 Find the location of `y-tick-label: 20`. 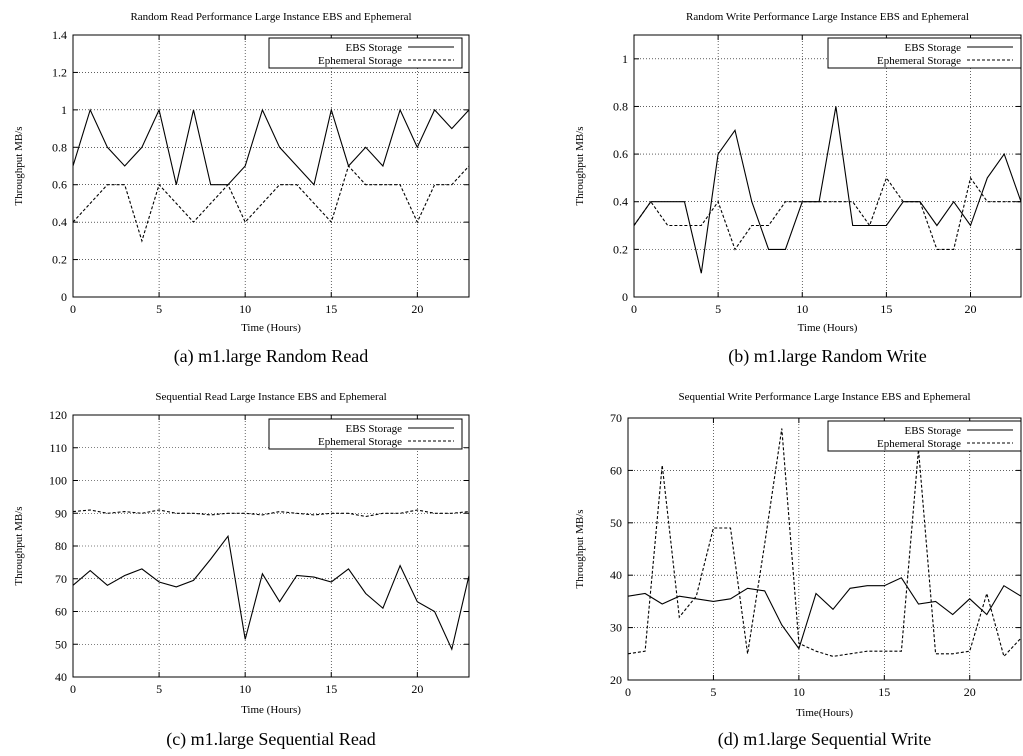

y-tick-label: 20 is located at coordinates (616, 680).